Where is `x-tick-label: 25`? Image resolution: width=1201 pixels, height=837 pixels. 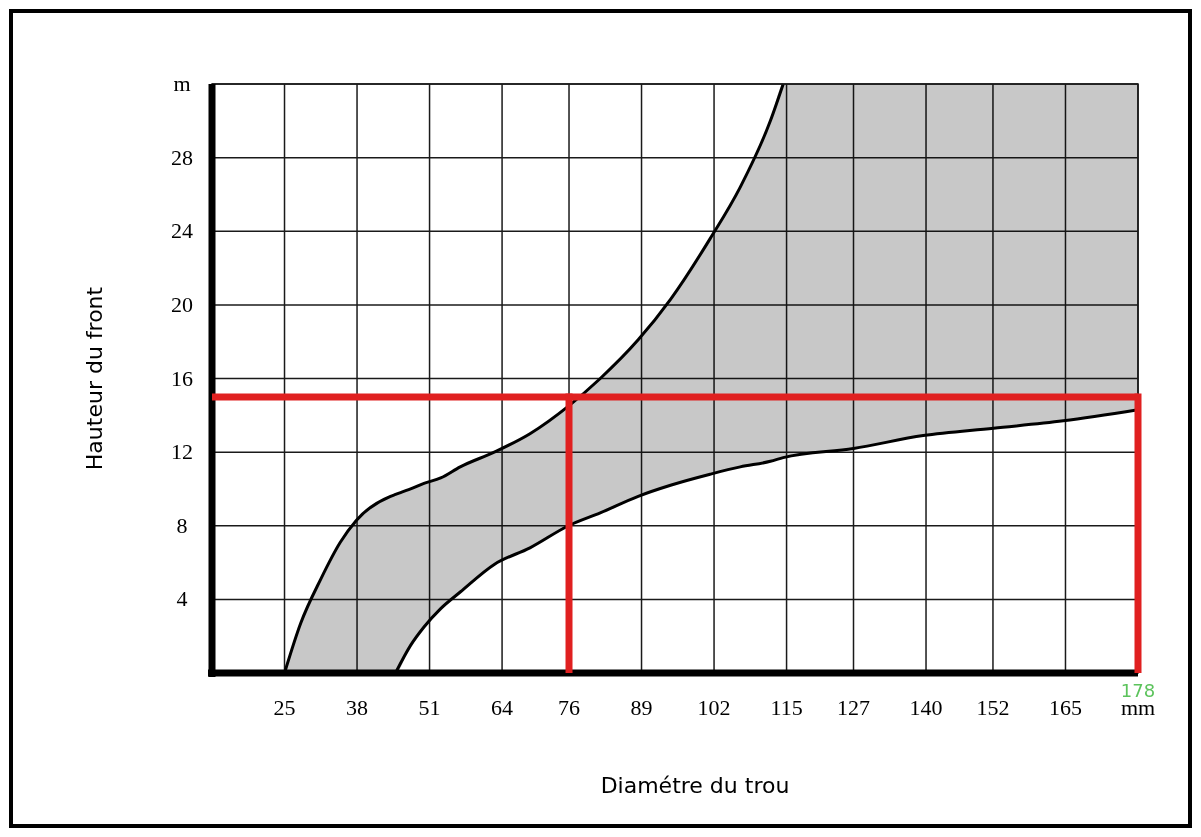 x-tick-label: 25 is located at coordinates (284, 707).